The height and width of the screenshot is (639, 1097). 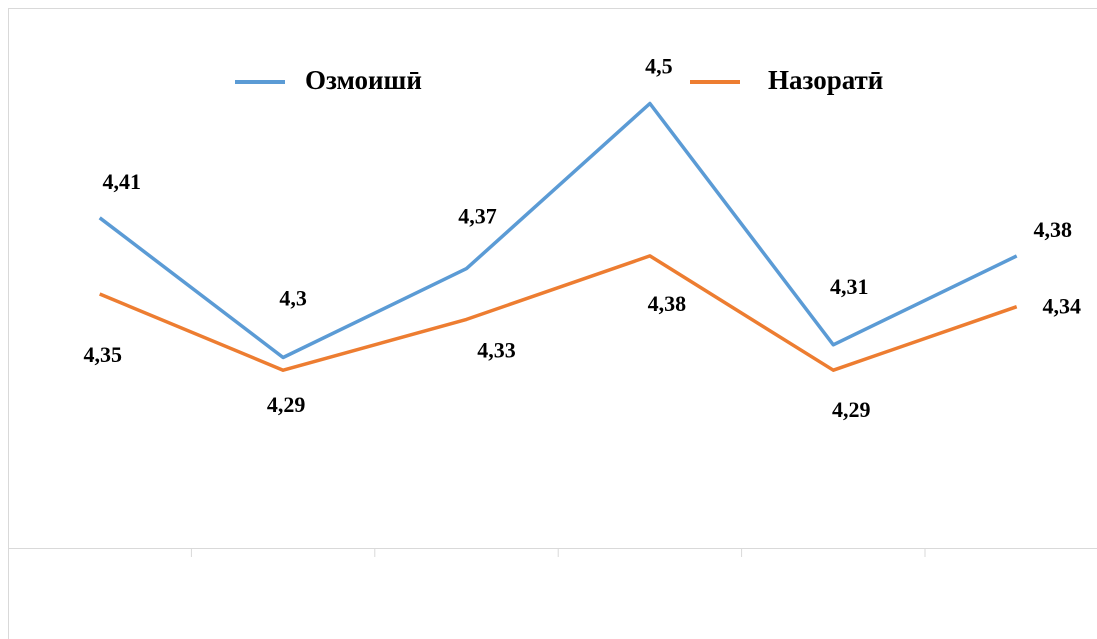 I want to click on data-label: 4,34, so click(x=1061, y=306).